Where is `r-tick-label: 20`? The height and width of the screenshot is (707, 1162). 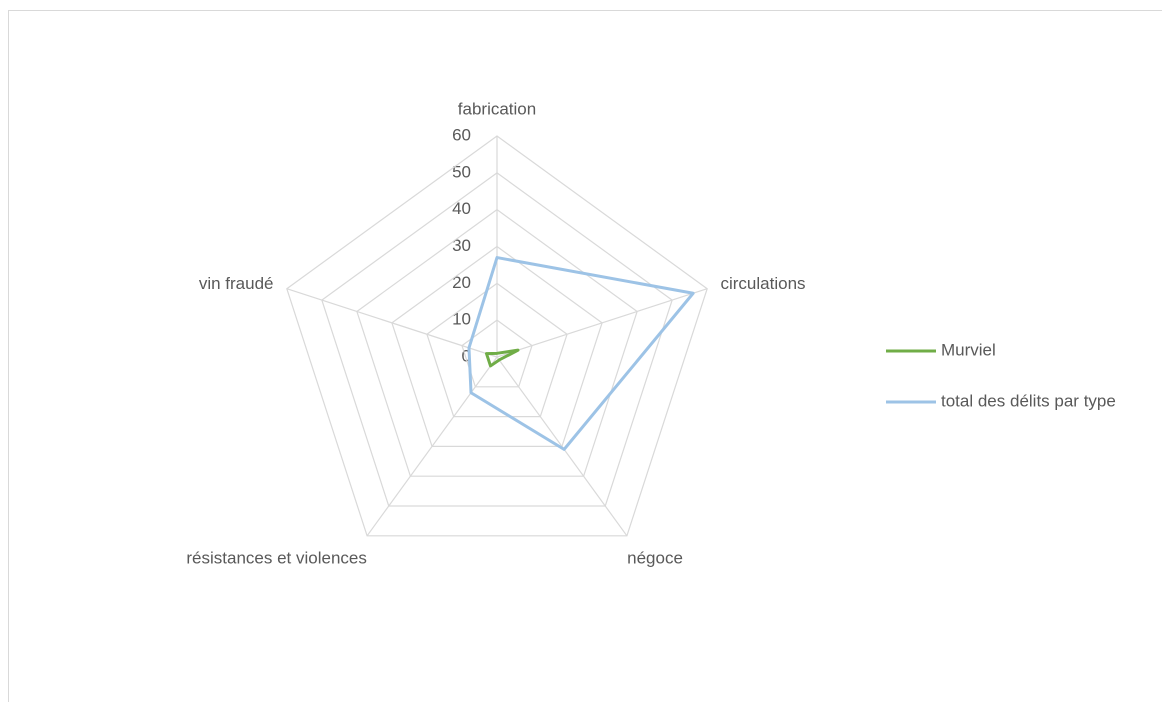 r-tick-label: 20 is located at coordinates (461, 282).